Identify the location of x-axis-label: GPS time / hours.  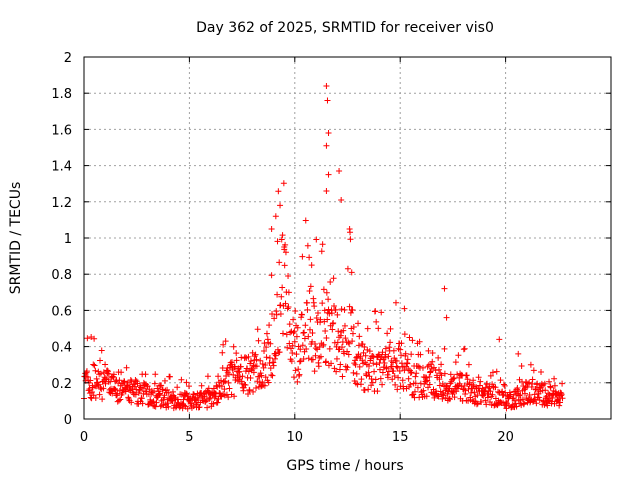
(344, 466).